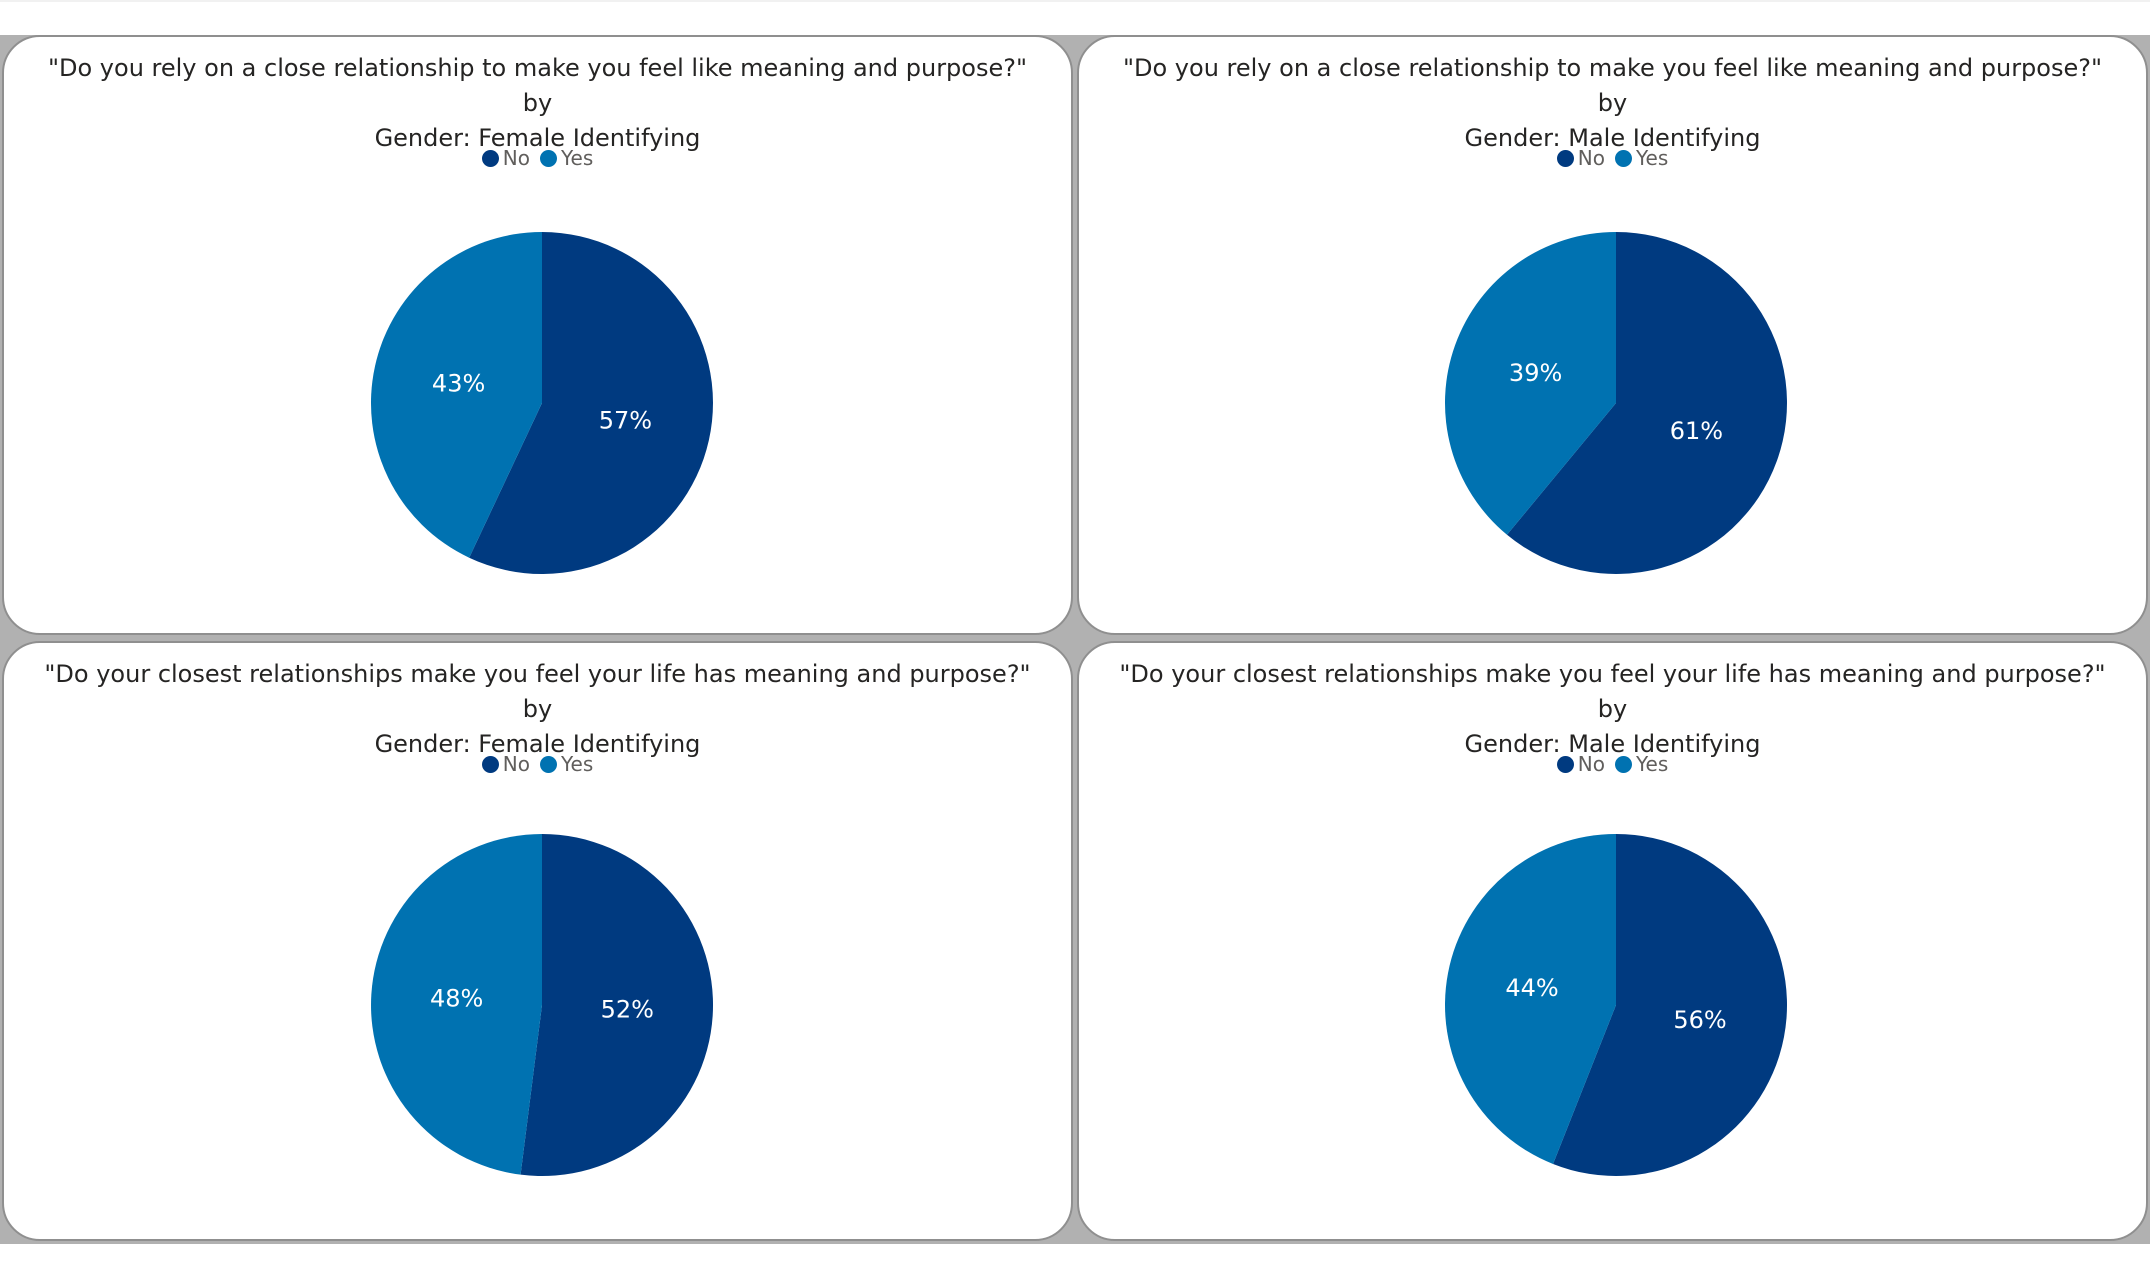 Image resolution: width=2150 pixels, height=1275 pixels. I want to click on pie-chart: 57% 43%, so click(541, 403).